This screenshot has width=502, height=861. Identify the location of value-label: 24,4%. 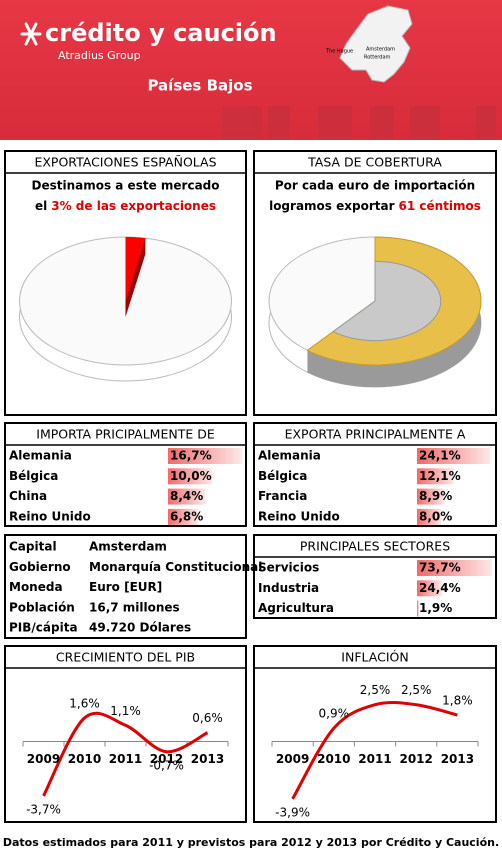
(440, 588).